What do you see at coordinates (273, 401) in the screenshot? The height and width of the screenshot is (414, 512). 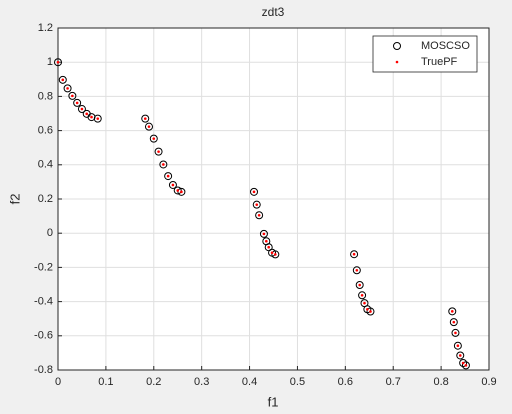 I see `x-axis-label: f1` at bounding box center [273, 401].